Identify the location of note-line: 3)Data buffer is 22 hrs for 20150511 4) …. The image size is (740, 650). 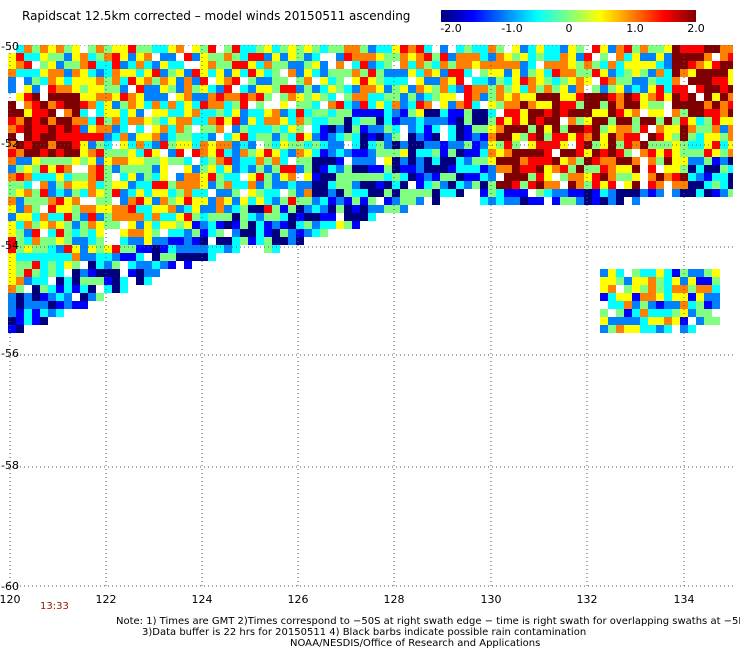
(364, 632).